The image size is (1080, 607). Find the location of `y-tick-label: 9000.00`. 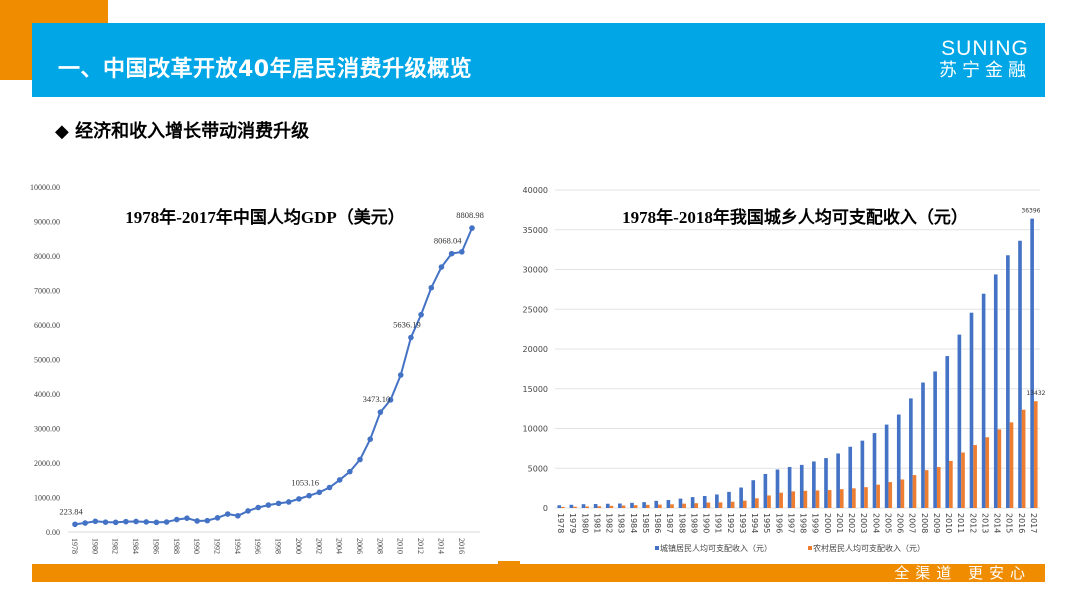

y-tick-label: 9000.00 is located at coordinates (47, 222).